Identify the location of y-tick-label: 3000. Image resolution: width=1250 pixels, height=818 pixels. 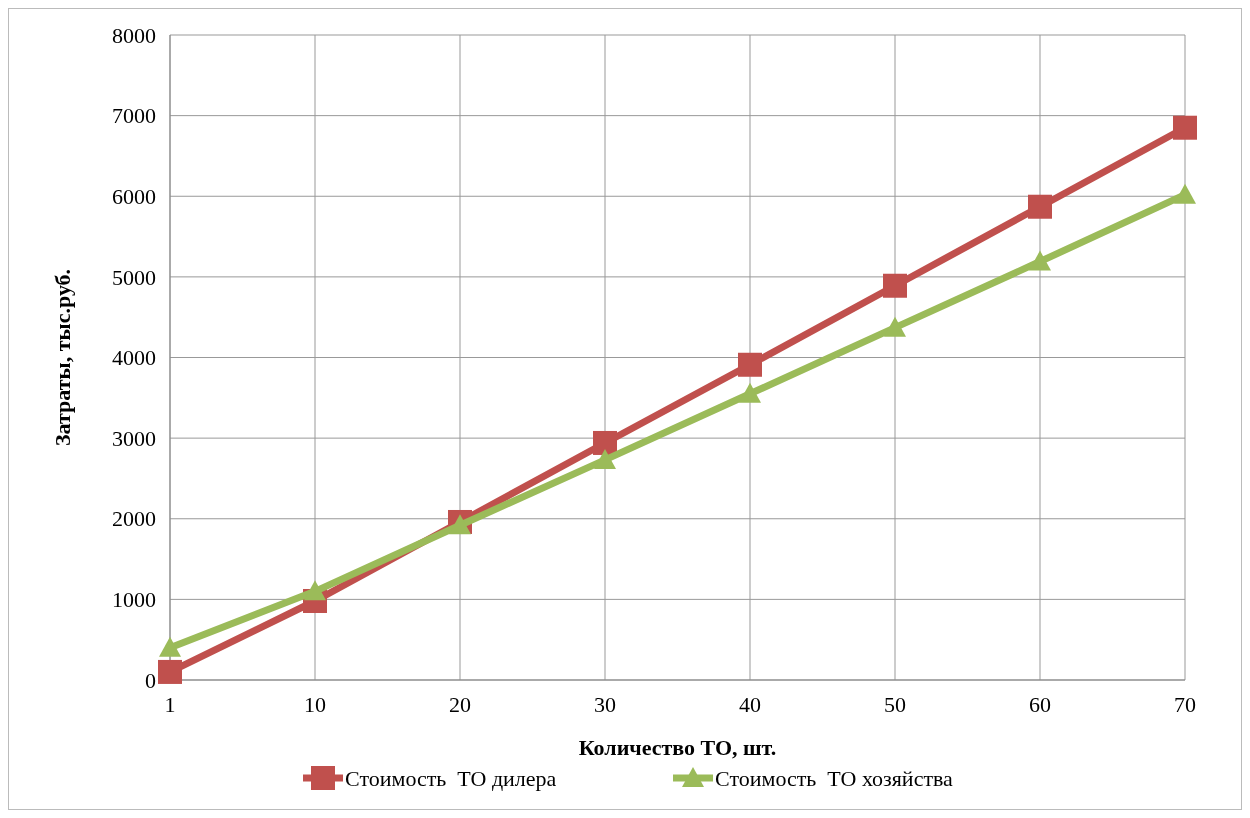
(134, 438).